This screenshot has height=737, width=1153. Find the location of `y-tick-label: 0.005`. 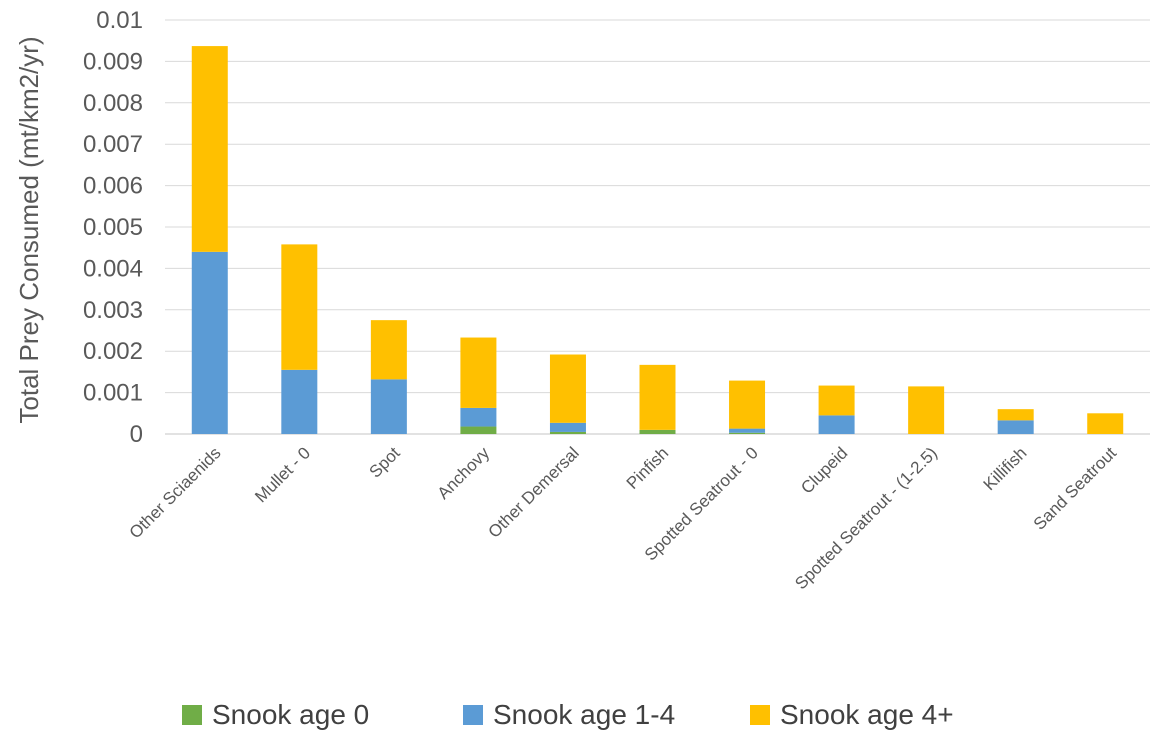

y-tick-label: 0.005 is located at coordinates (113, 227).